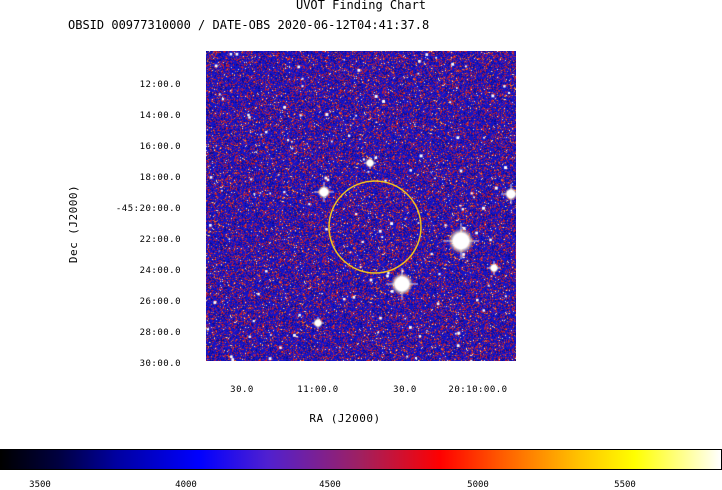 The width and height of the screenshot is (722, 490). I want to click on x-tick-label: 20:10:00.0, so click(478, 390).